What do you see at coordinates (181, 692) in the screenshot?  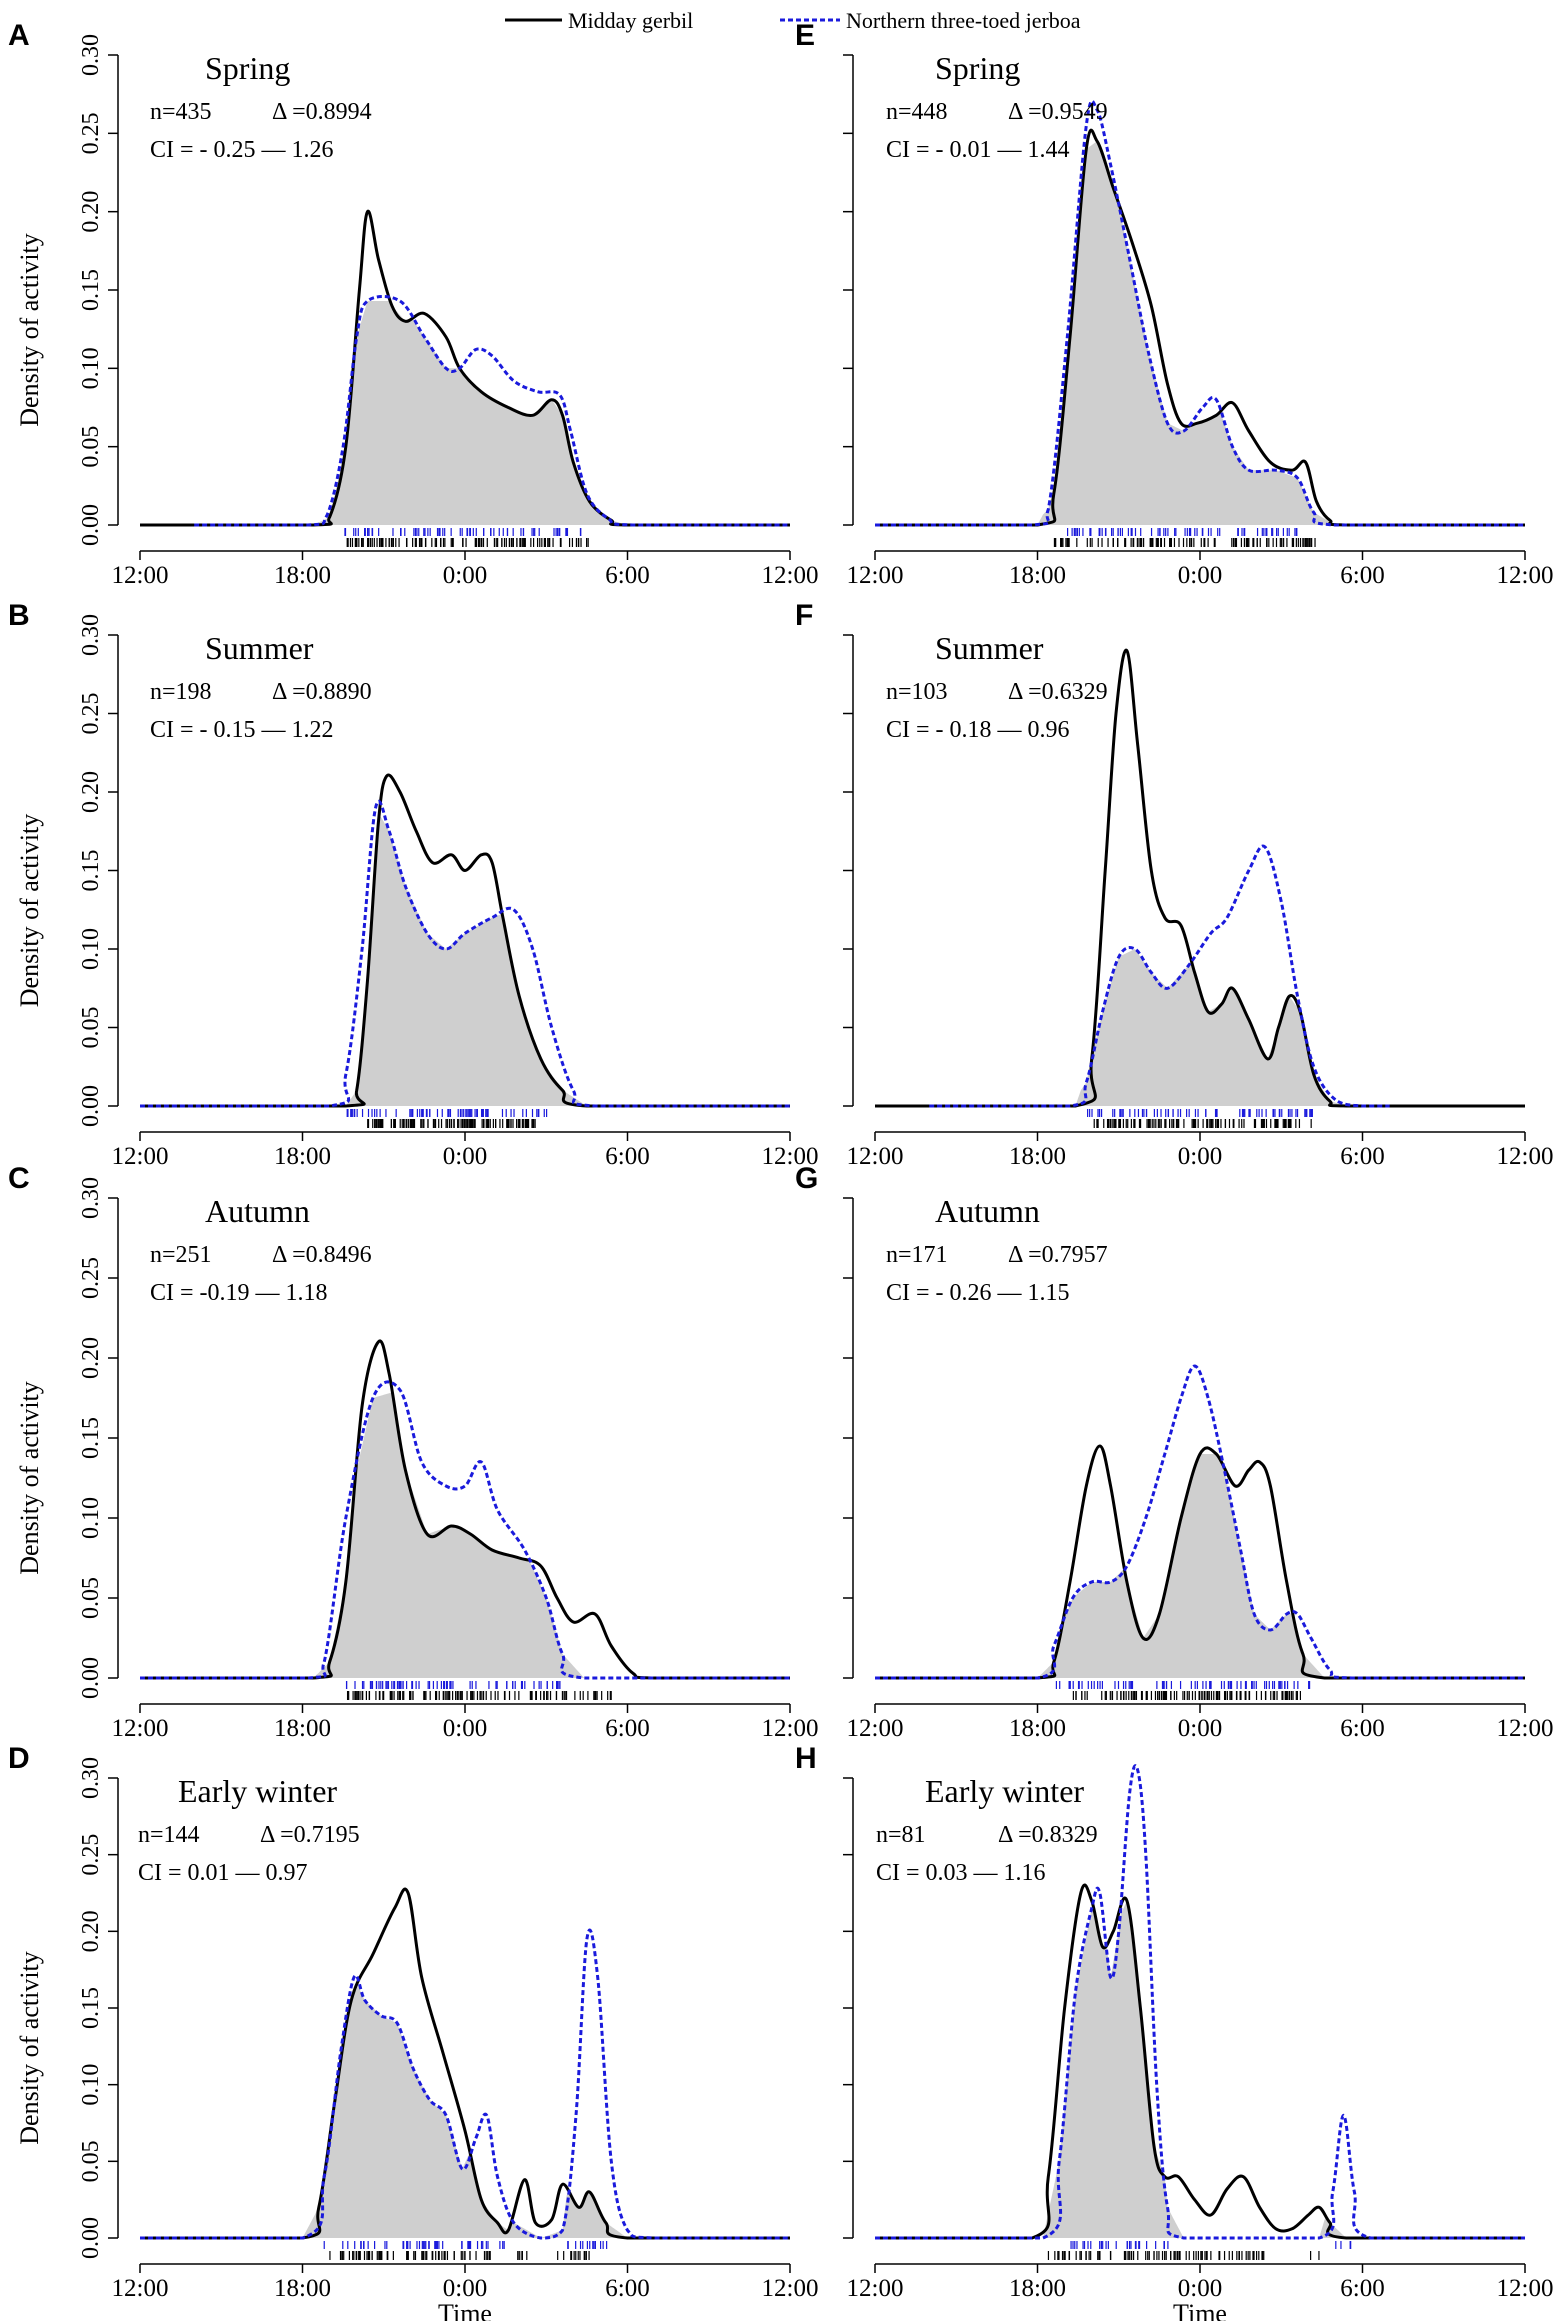 I see `n-label: n=198` at bounding box center [181, 692].